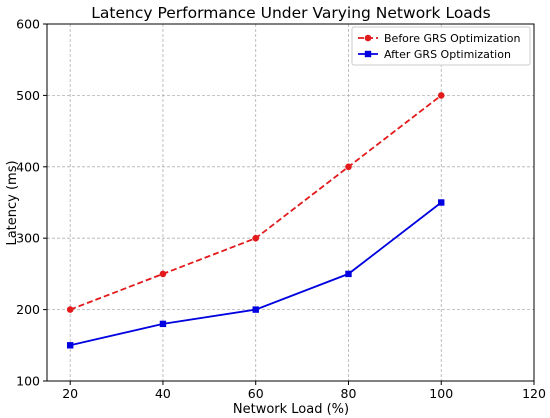 This screenshot has height=418, width=550. Describe the element at coordinates (163, 393) in the screenshot. I see `x-tick-label: 40` at that location.